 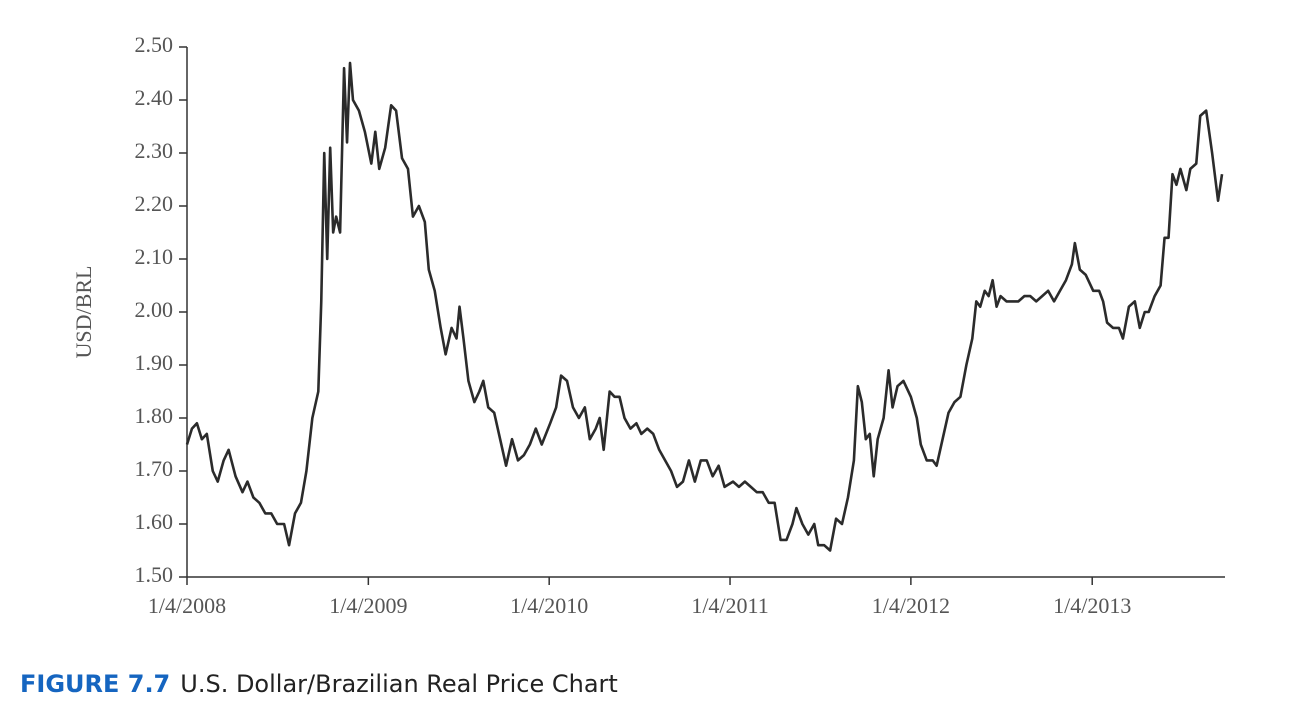 What do you see at coordinates (154, 203) in the screenshot?
I see `y-tick-label: 2.20` at bounding box center [154, 203].